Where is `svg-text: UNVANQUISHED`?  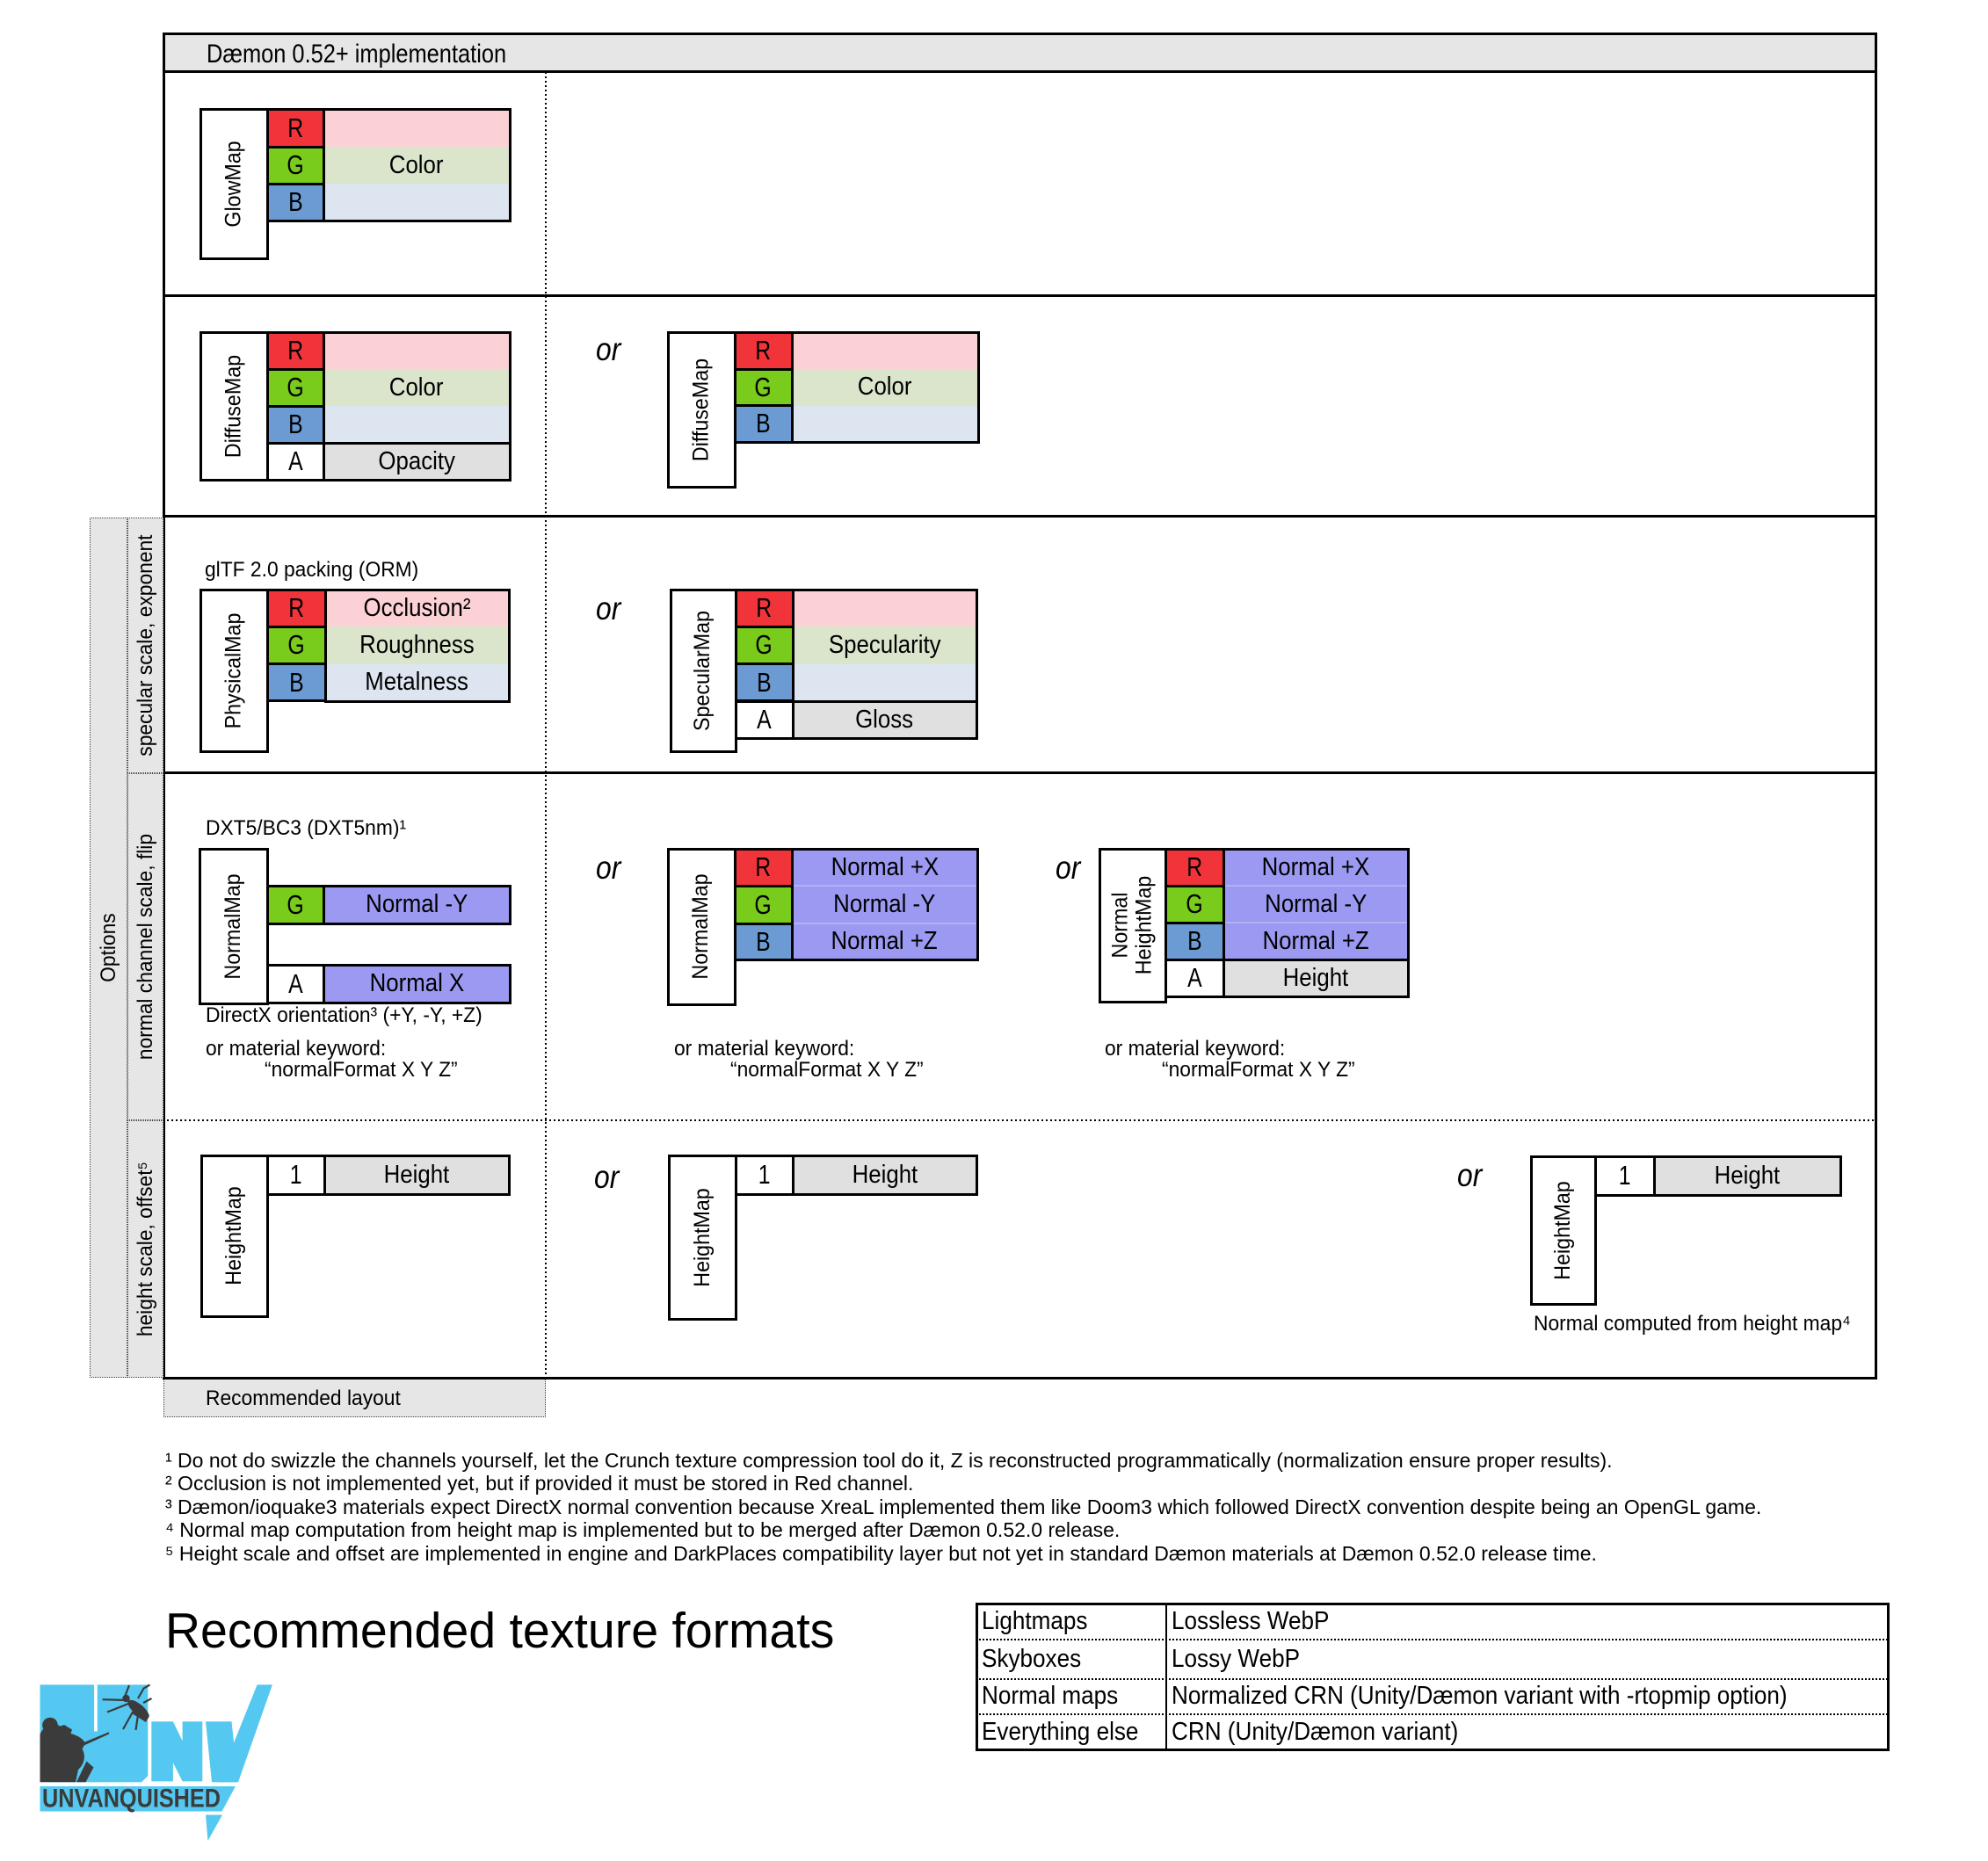
svg-text: UNVANQUISHED is located at coordinates (131, 1800).